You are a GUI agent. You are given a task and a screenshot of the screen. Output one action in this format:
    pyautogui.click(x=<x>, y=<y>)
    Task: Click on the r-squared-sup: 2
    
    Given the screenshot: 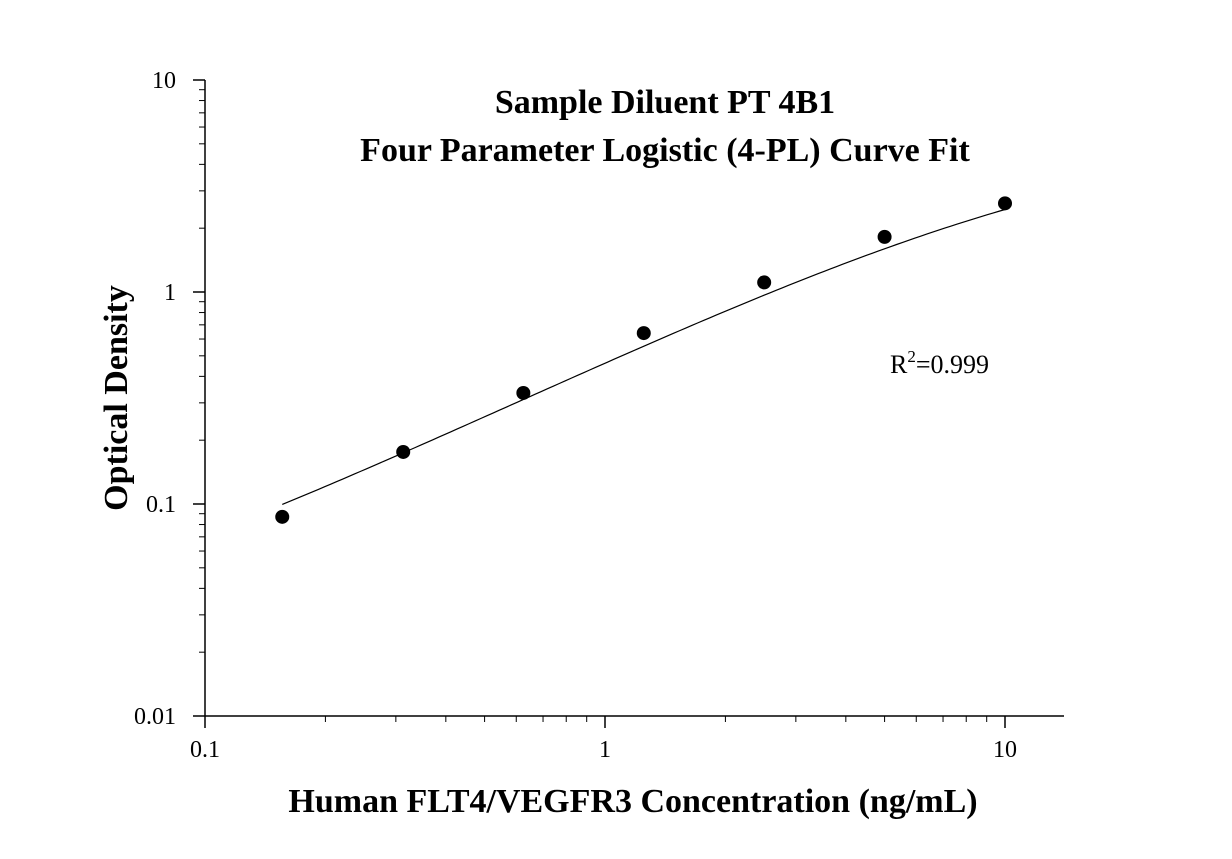 What is the action you would take?
    pyautogui.click(x=911, y=356)
    